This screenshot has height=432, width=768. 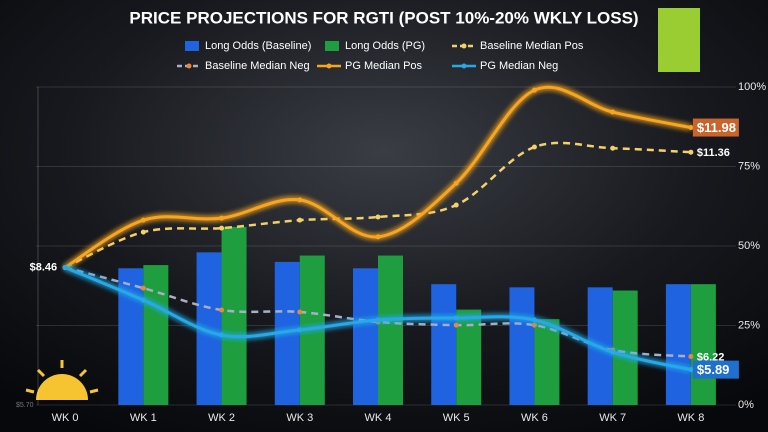 I want to click on legend-label: PG Median Neg, so click(x=519, y=66).